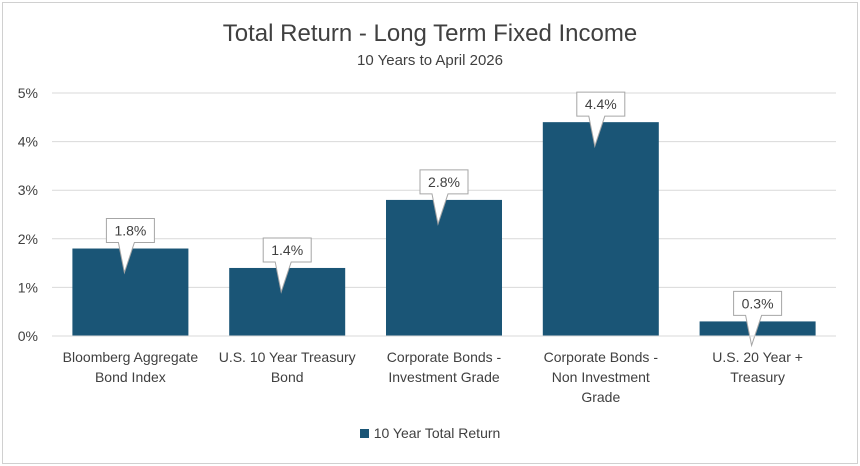  What do you see at coordinates (28, 287) in the screenshot?
I see `y-tick-label: 1%` at bounding box center [28, 287].